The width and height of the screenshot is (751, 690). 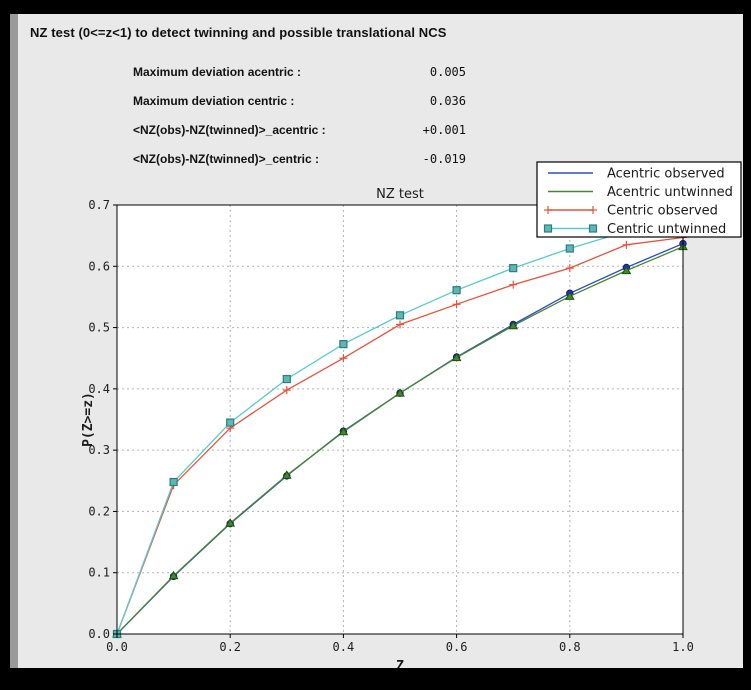 I want to click on stat-row-nz-diff-acentric: <NZ(obs)-NZ(twinned)>_acentric : +0.001, so click(x=299, y=130).